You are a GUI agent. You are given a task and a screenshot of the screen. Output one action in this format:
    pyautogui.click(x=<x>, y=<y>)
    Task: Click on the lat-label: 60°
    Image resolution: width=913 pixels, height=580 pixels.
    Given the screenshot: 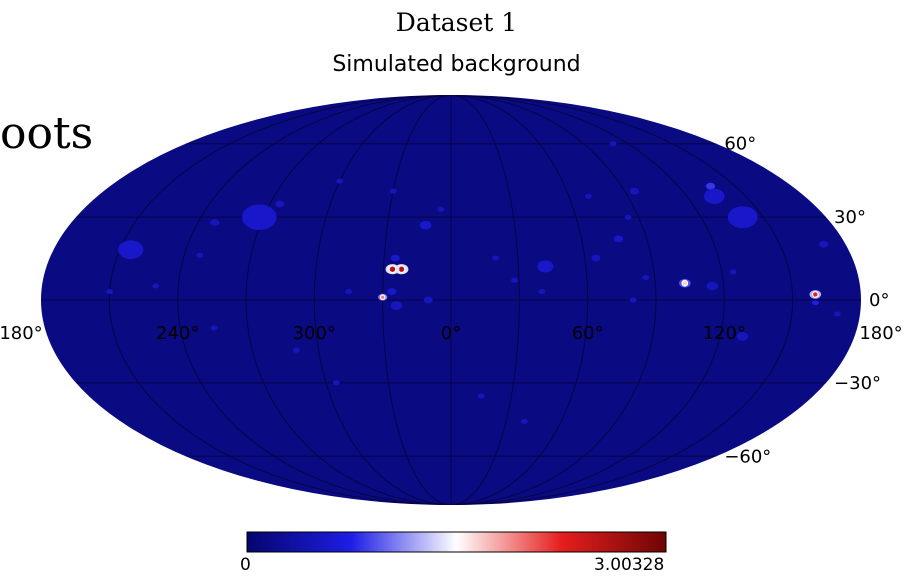 What is the action you would take?
    pyautogui.click(x=740, y=144)
    